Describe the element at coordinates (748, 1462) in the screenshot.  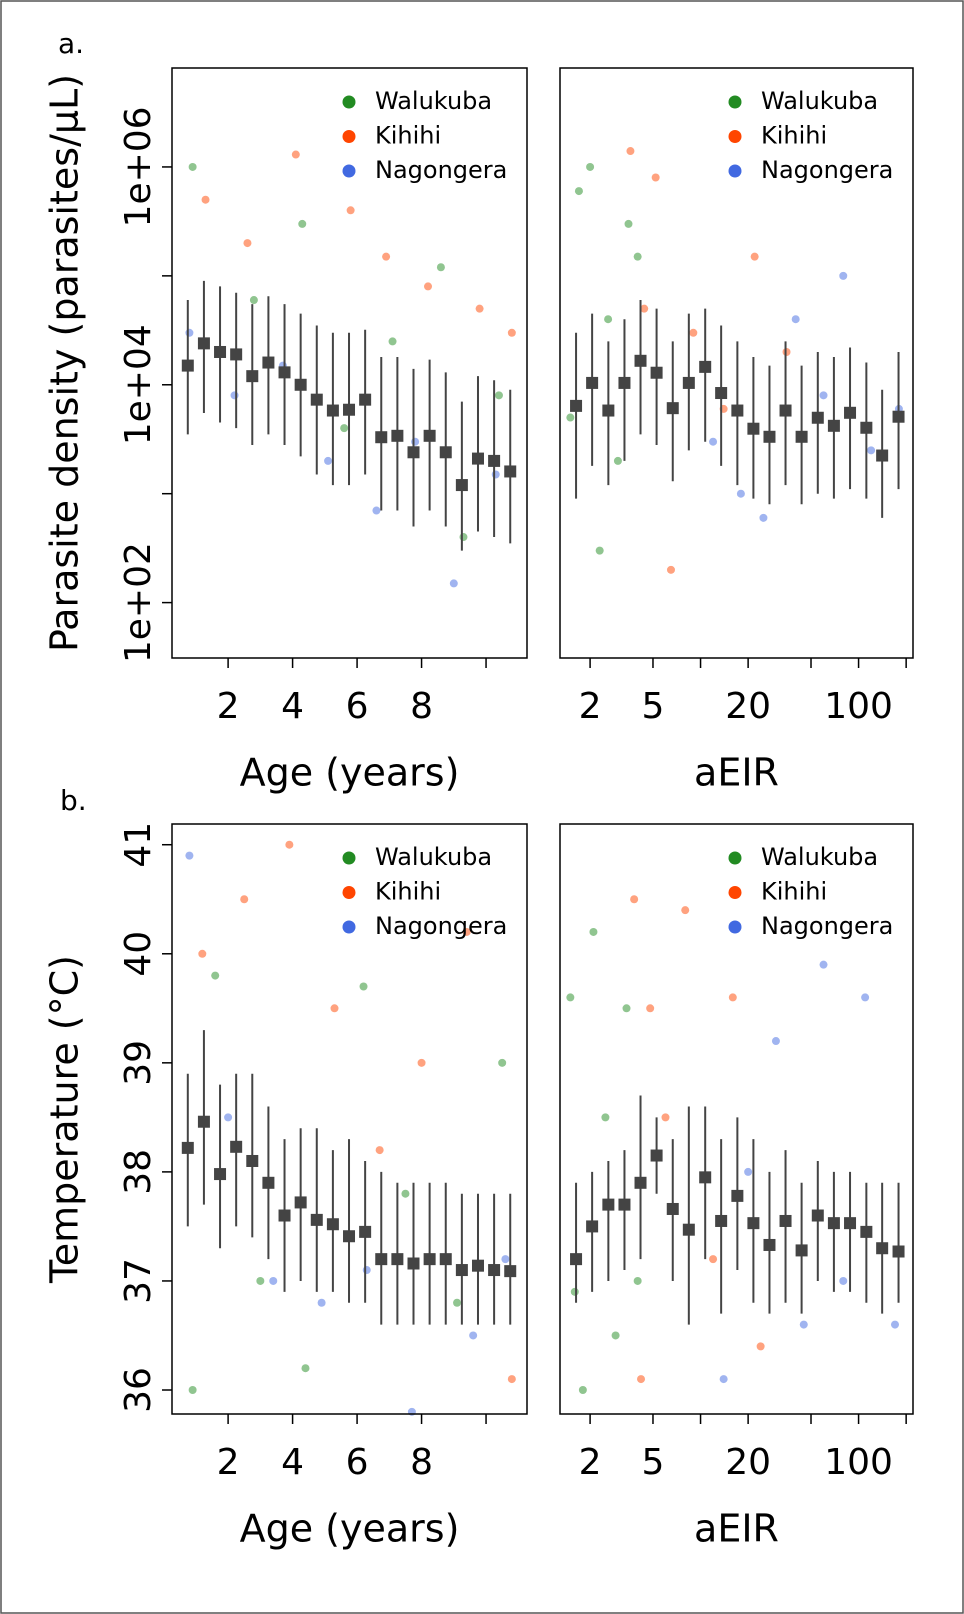
I see `x-tick-label: 20` at that location.